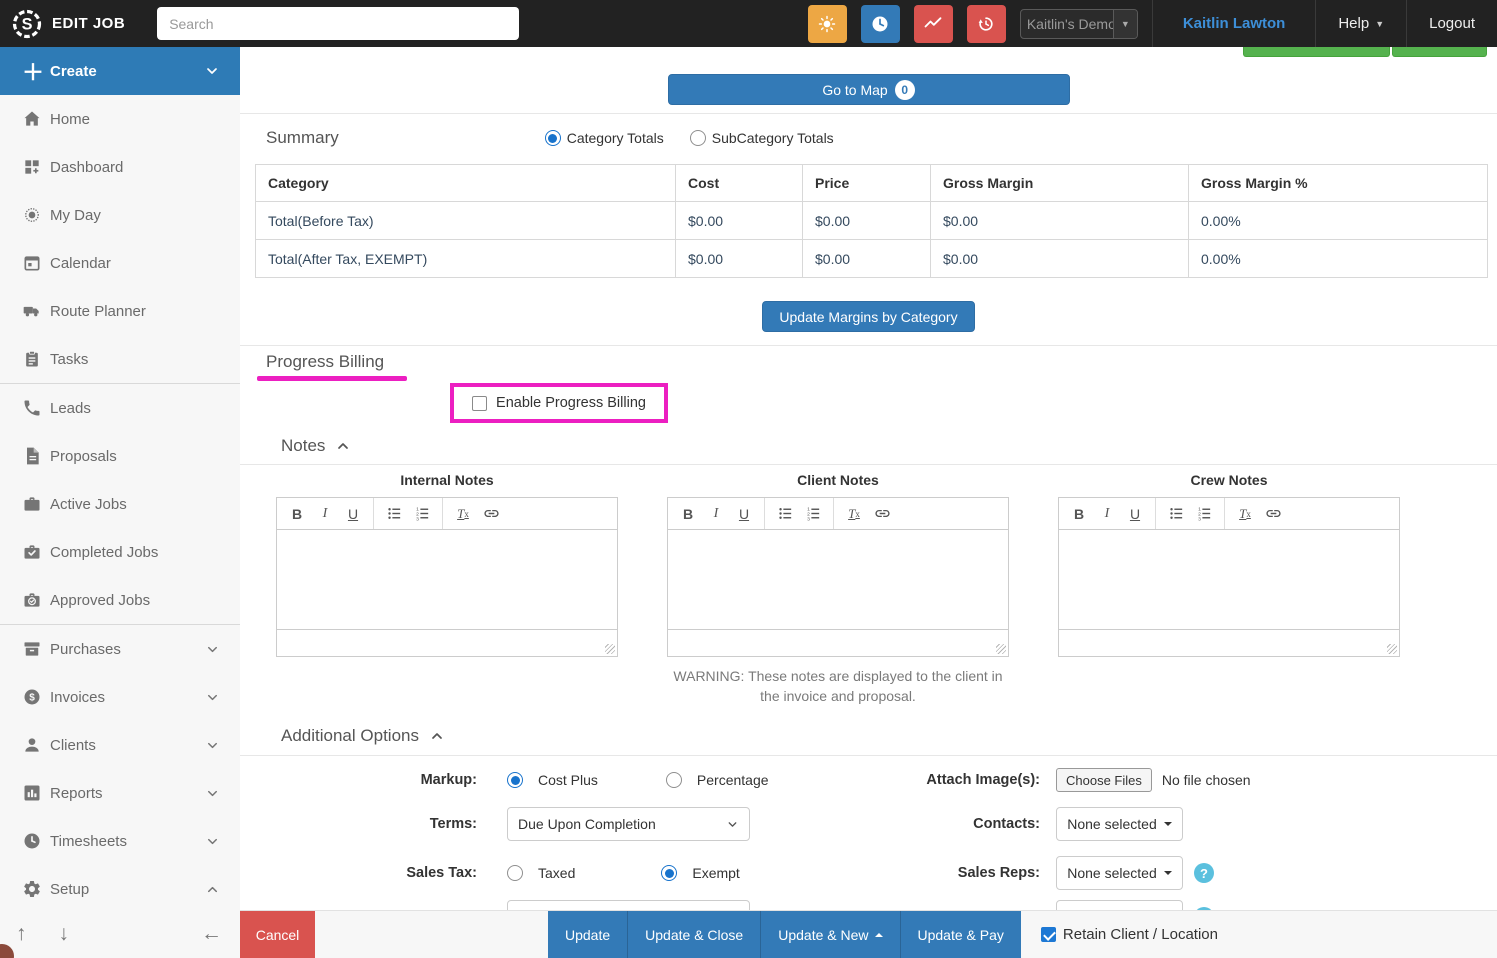 The image size is (1497, 958). What do you see at coordinates (35, 119) in the screenshot?
I see `home-icon` at bounding box center [35, 119].